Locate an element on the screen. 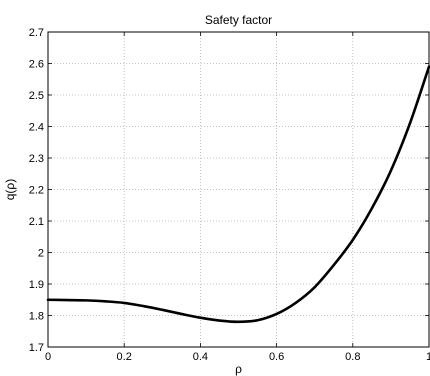 This screenshot has width=430, height=376. x-tick-label: 0.8 is located at coordinates (352, 357).